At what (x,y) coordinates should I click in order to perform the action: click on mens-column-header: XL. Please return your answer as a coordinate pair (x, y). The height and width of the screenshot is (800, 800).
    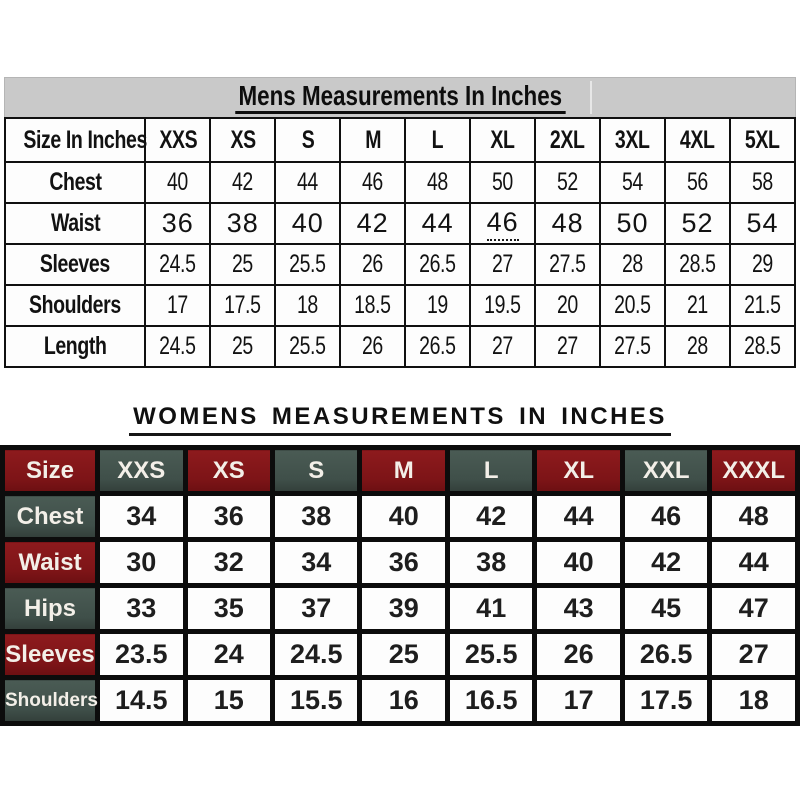
    Looking at the image, I should click on (503, 140).